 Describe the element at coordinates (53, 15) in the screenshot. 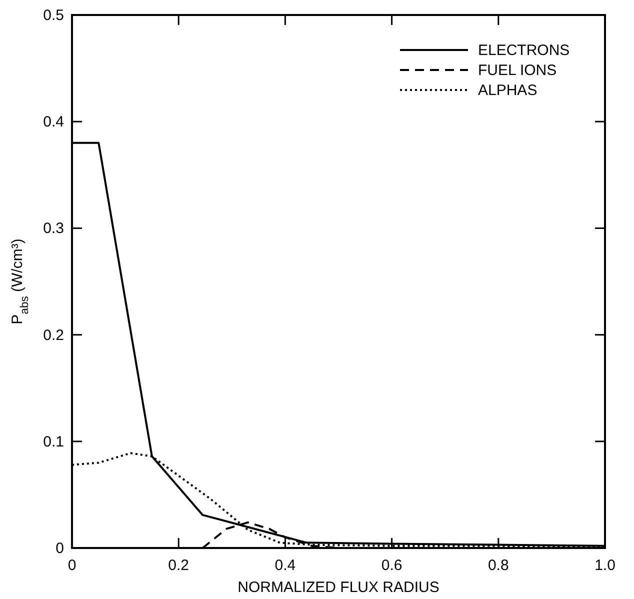

I see `y-tick-label: 0.5` at that location.